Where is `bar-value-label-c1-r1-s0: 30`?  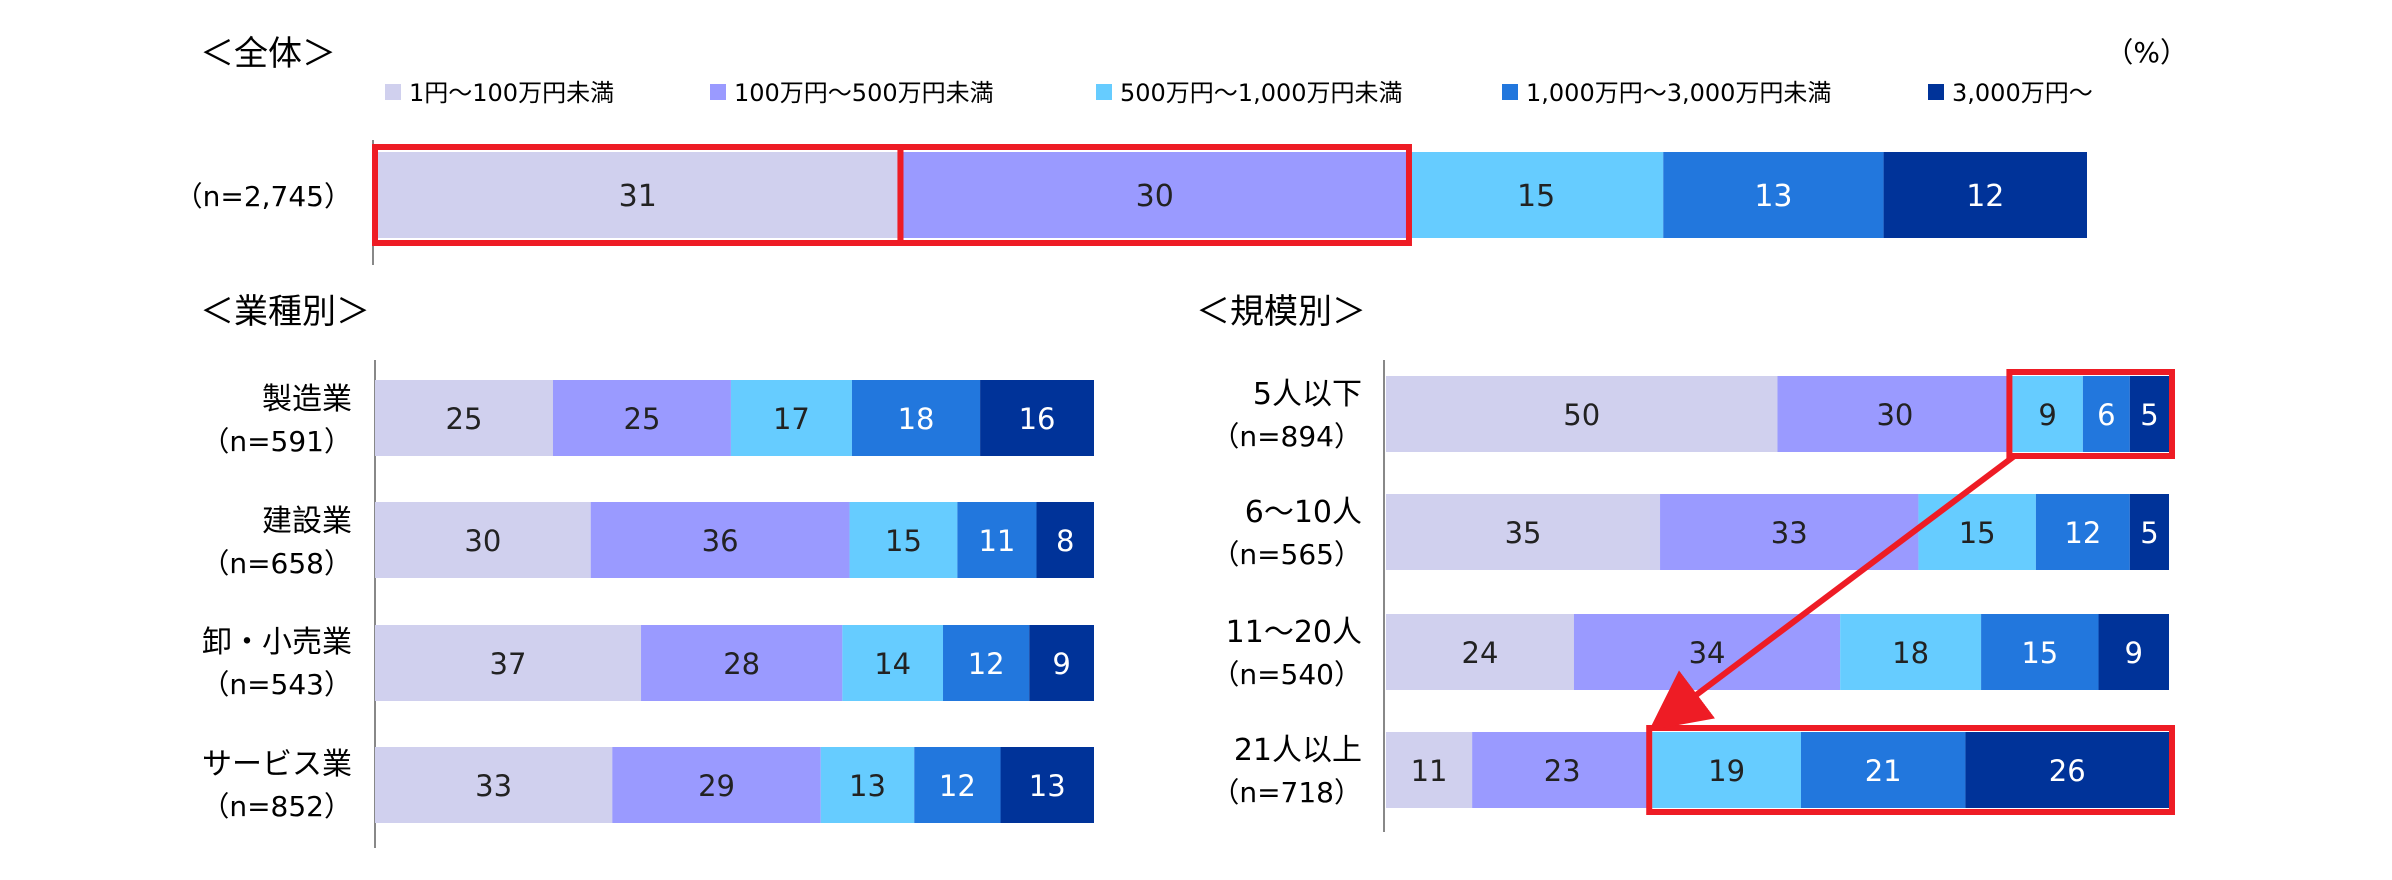
bar-value-label-c1-r1-s0: 30 is located at coordinates (482, 541).